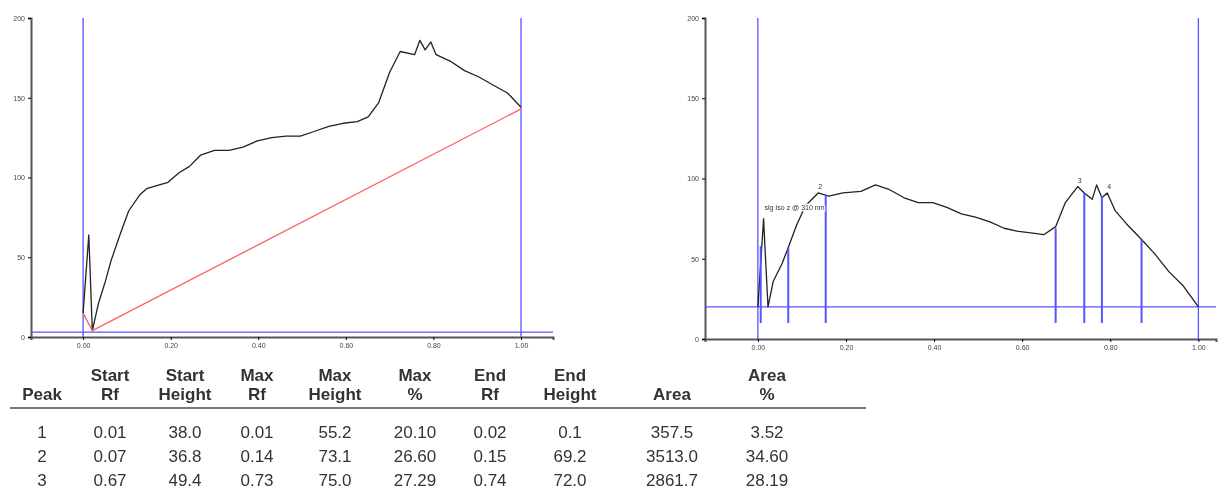 This screenshot has width=1218, height=490. I want to click on text: 55.2, so click(335, 432).